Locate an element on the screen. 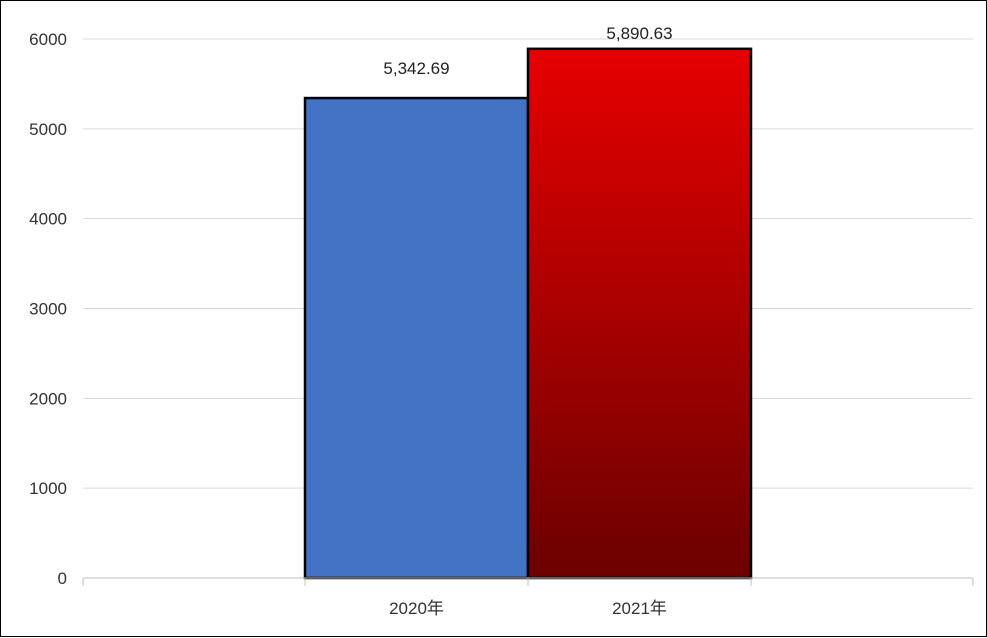 The image size is (987, 638). y-tick-label: 6000 is located at coordinates (48, 39).